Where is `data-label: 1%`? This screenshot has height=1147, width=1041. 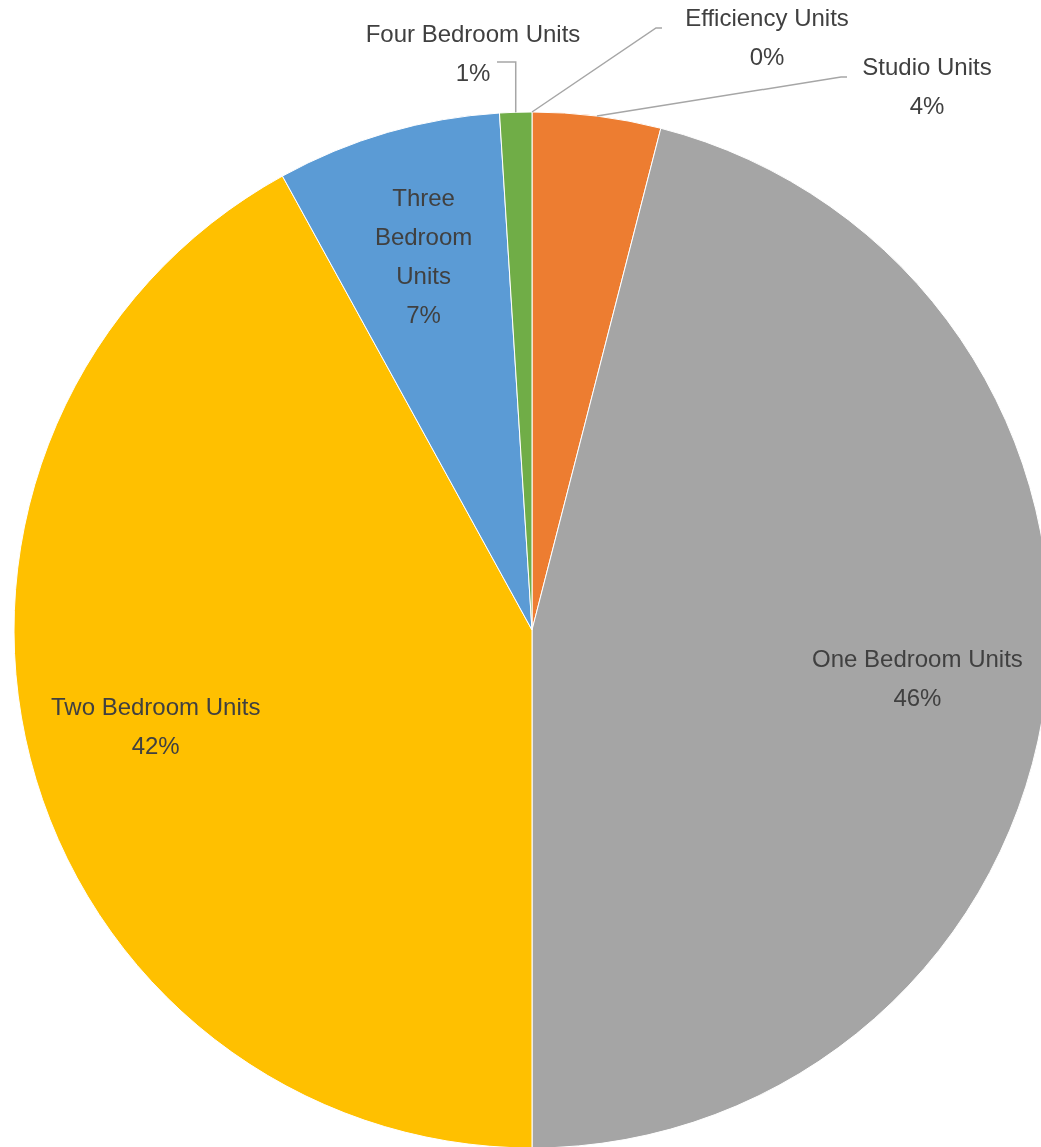
data-label: 1% is located at coordinates (473, 72).